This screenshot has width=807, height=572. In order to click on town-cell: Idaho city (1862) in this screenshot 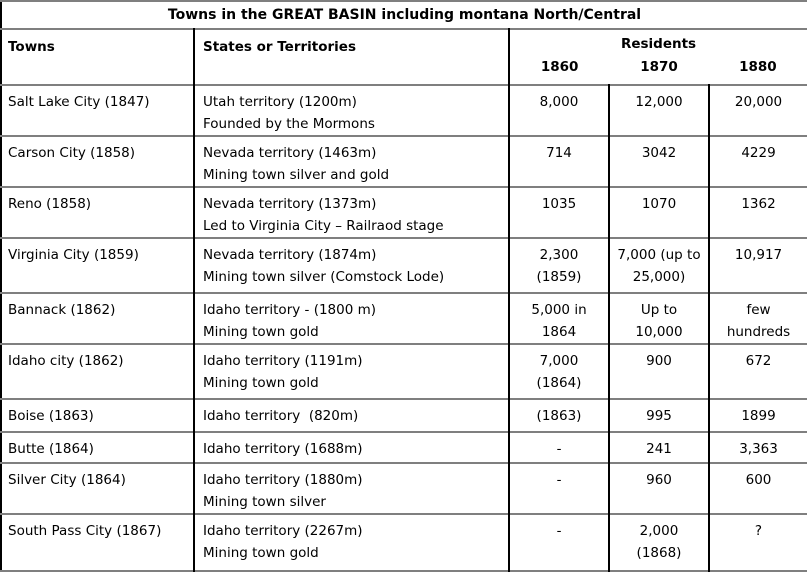, I will do `click(98, 371)`.